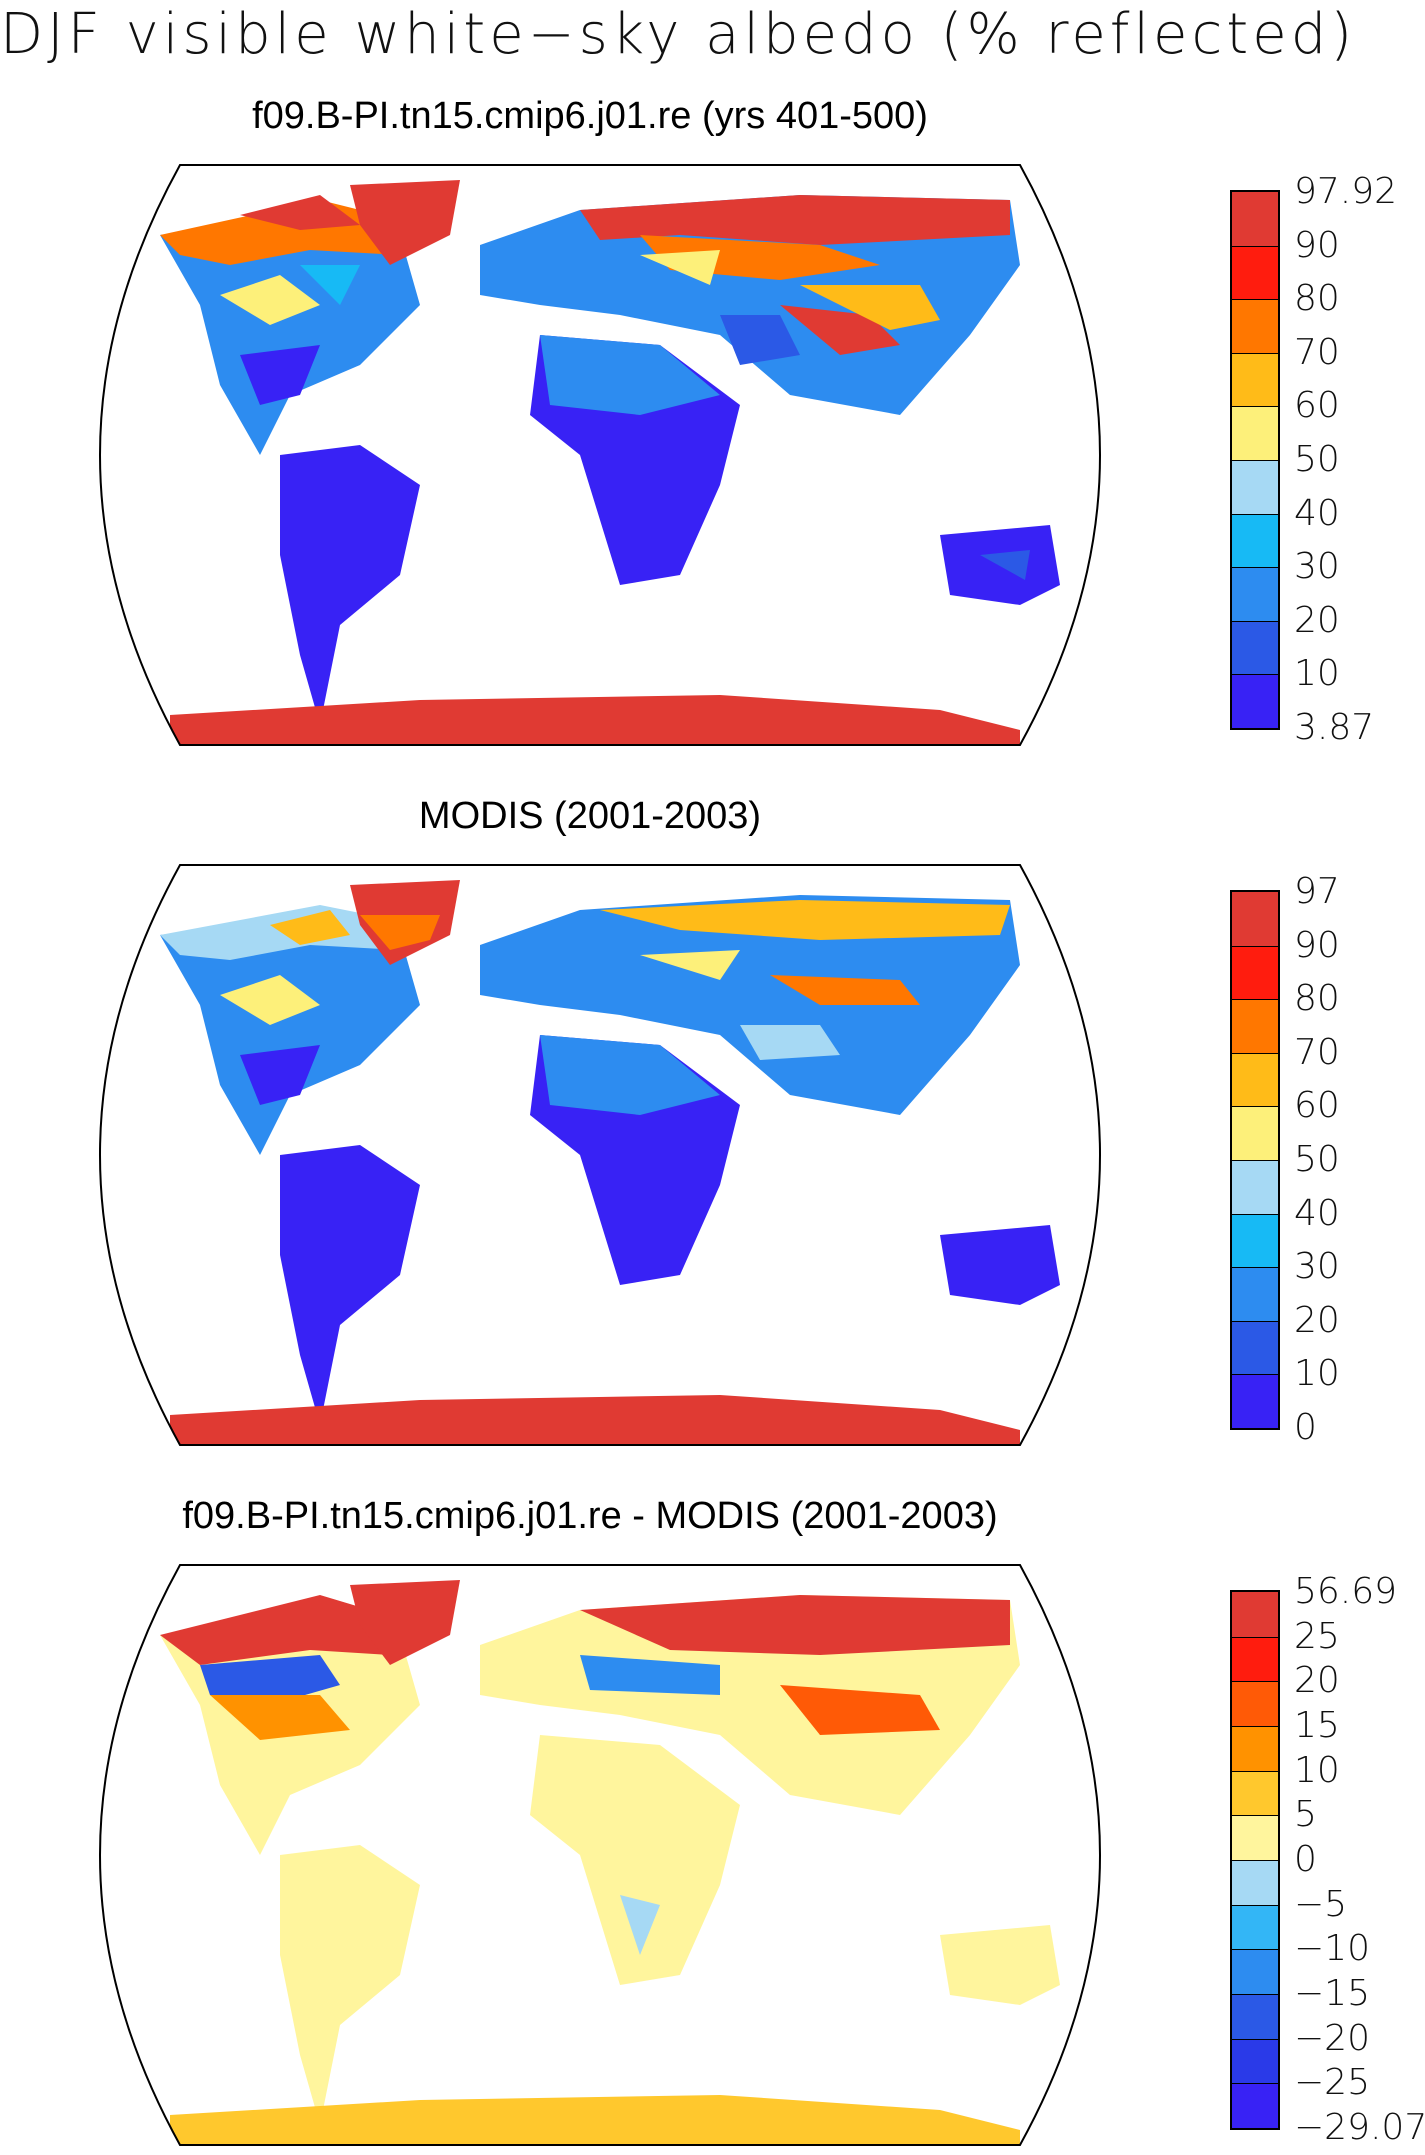 The image size is (1425, 2155). I want to click on colorbar-label: −10, so click(1332, 1949).